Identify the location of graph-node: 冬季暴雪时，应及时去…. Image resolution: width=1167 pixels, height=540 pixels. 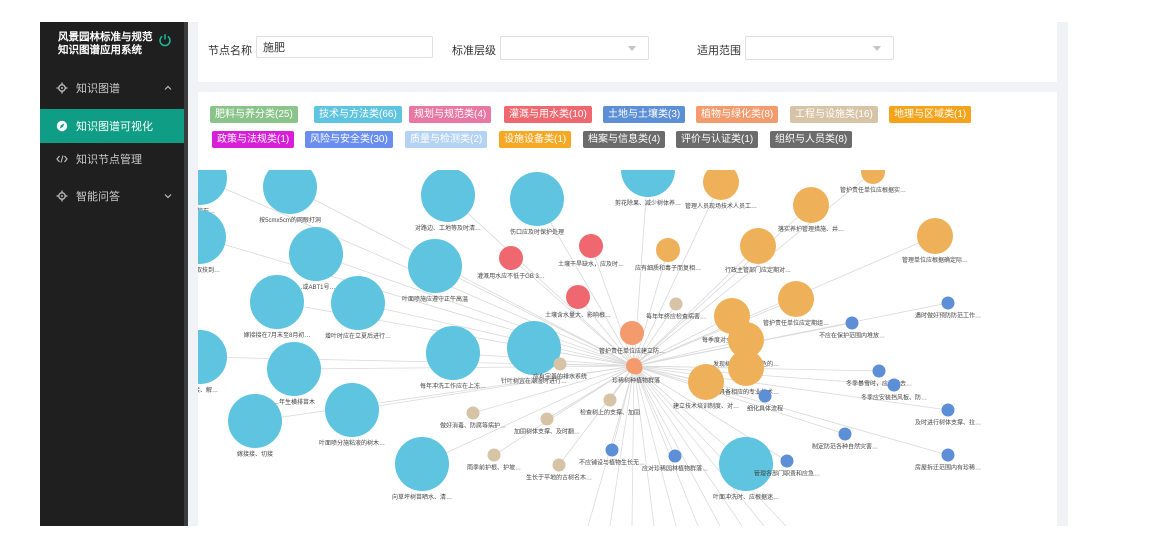
(879, 376).